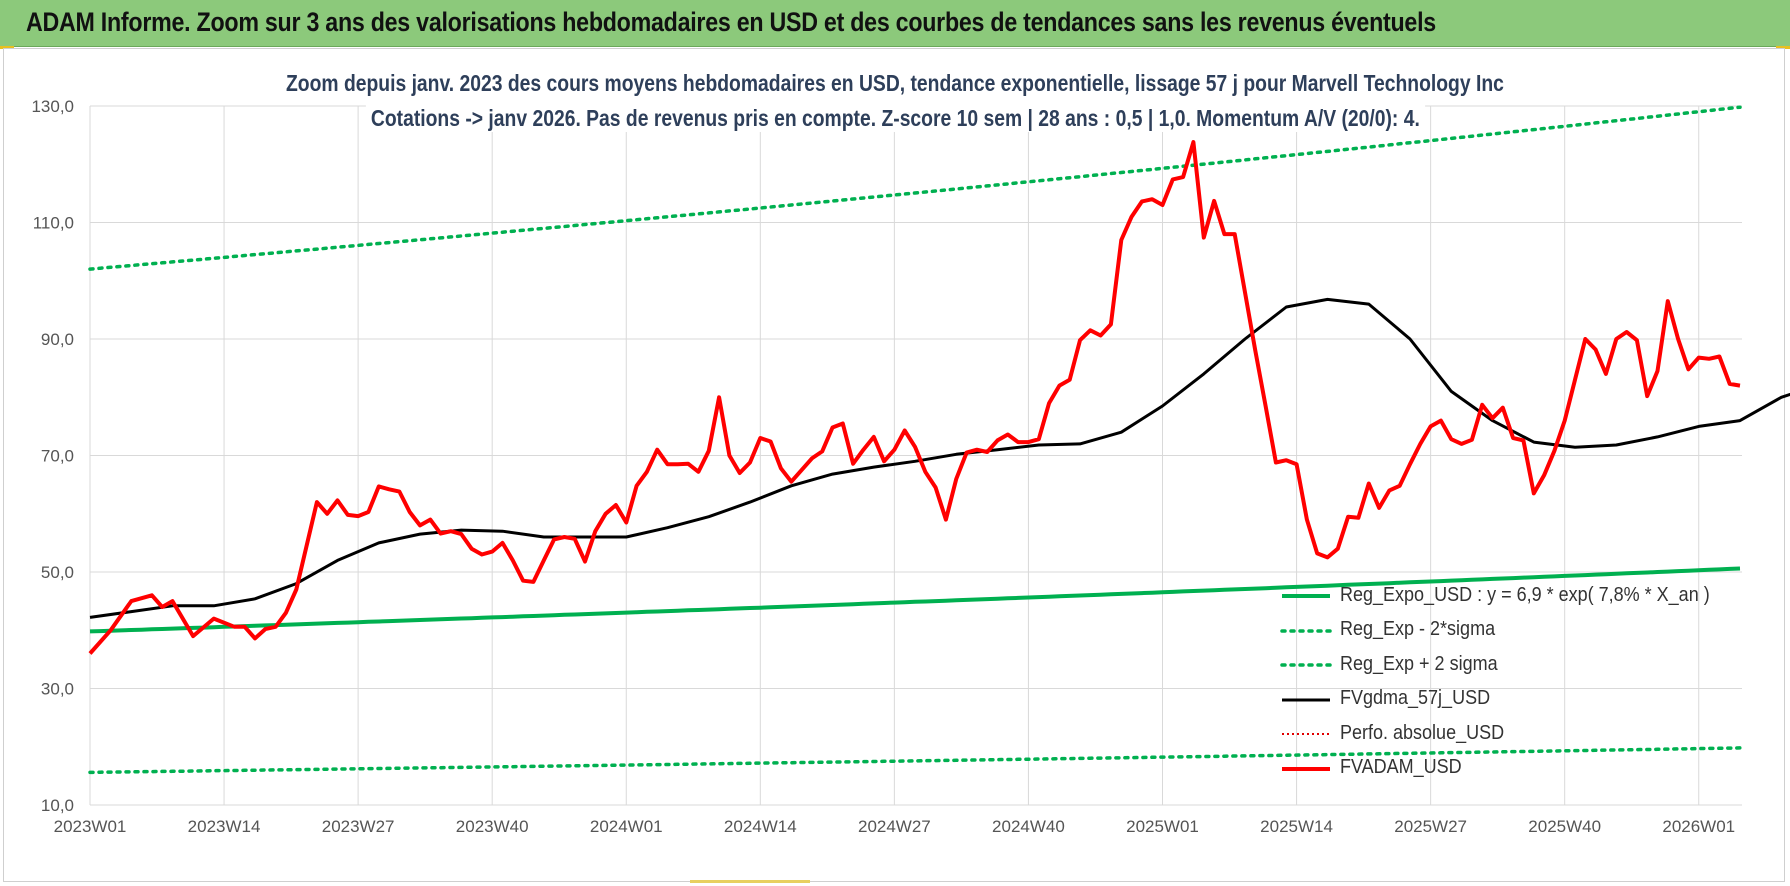 This screenshot has width=1790, height=886. I want to click on x-tick-label: 2026W01, so click(1698, 826).